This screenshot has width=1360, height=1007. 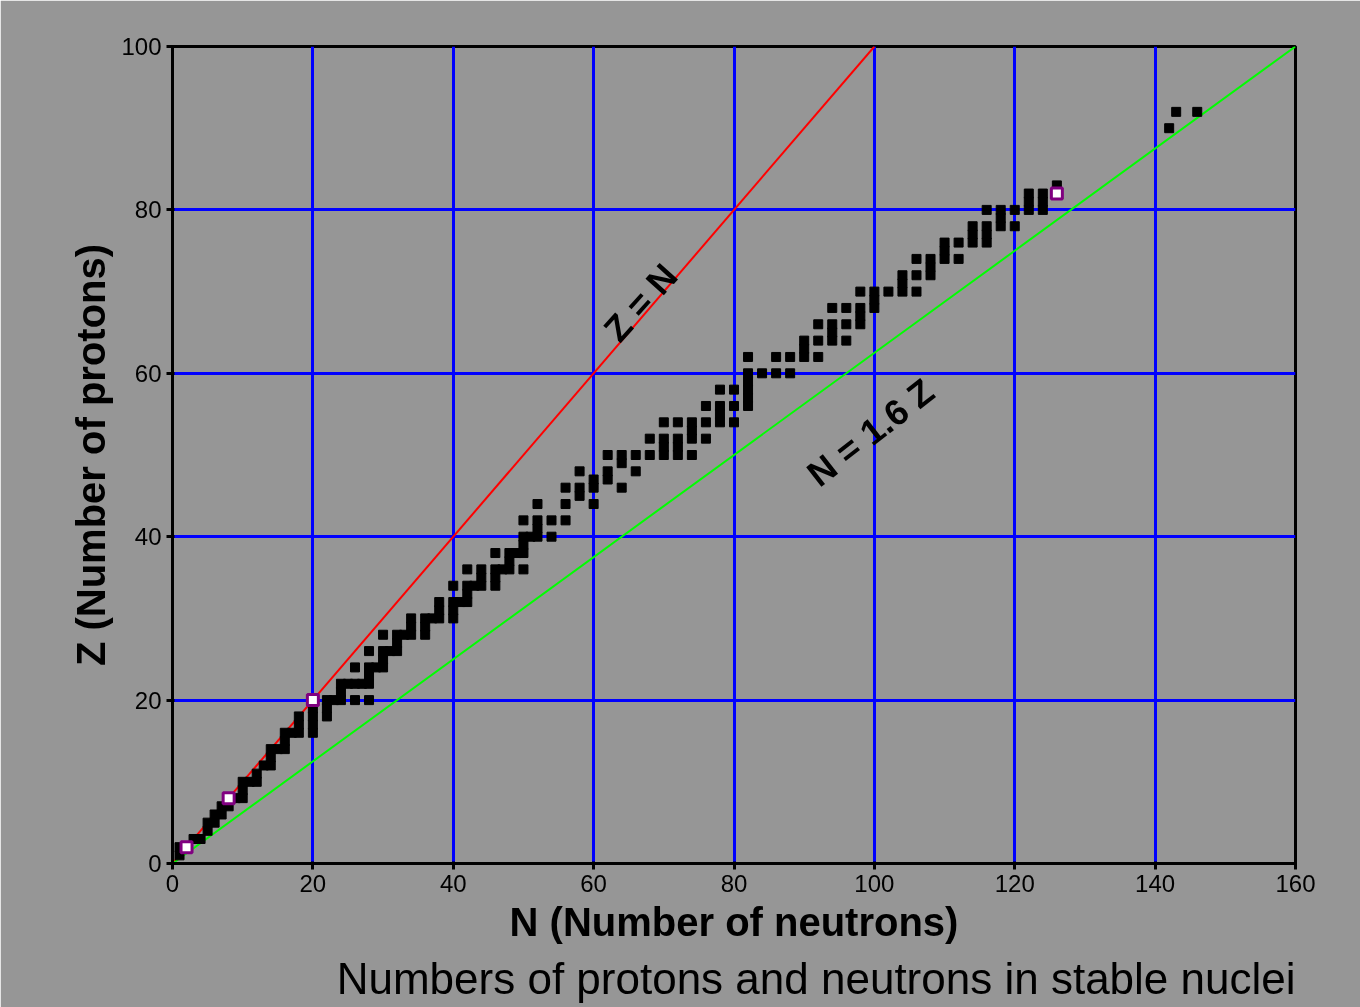 I want to click on x-tick-label: 120, so click(x=1014, y=883).